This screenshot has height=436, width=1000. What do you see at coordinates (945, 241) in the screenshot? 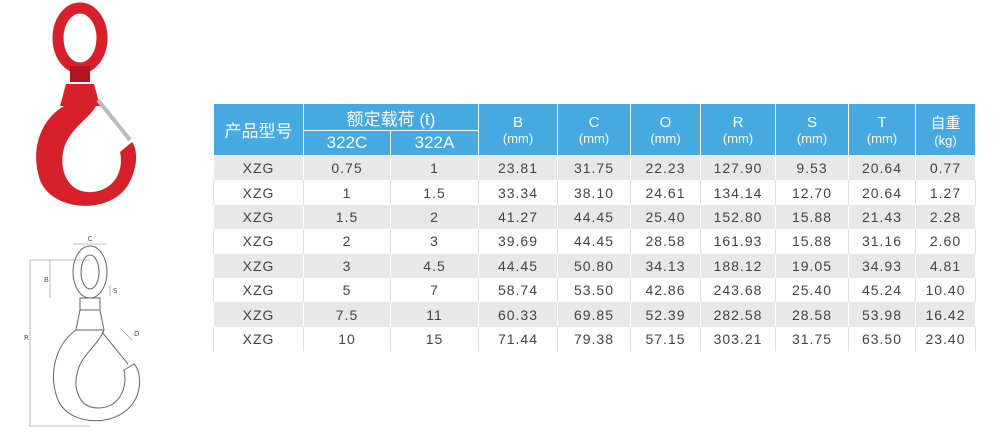
I see `table-cell: 2.60` at bounding box center [945, 241].